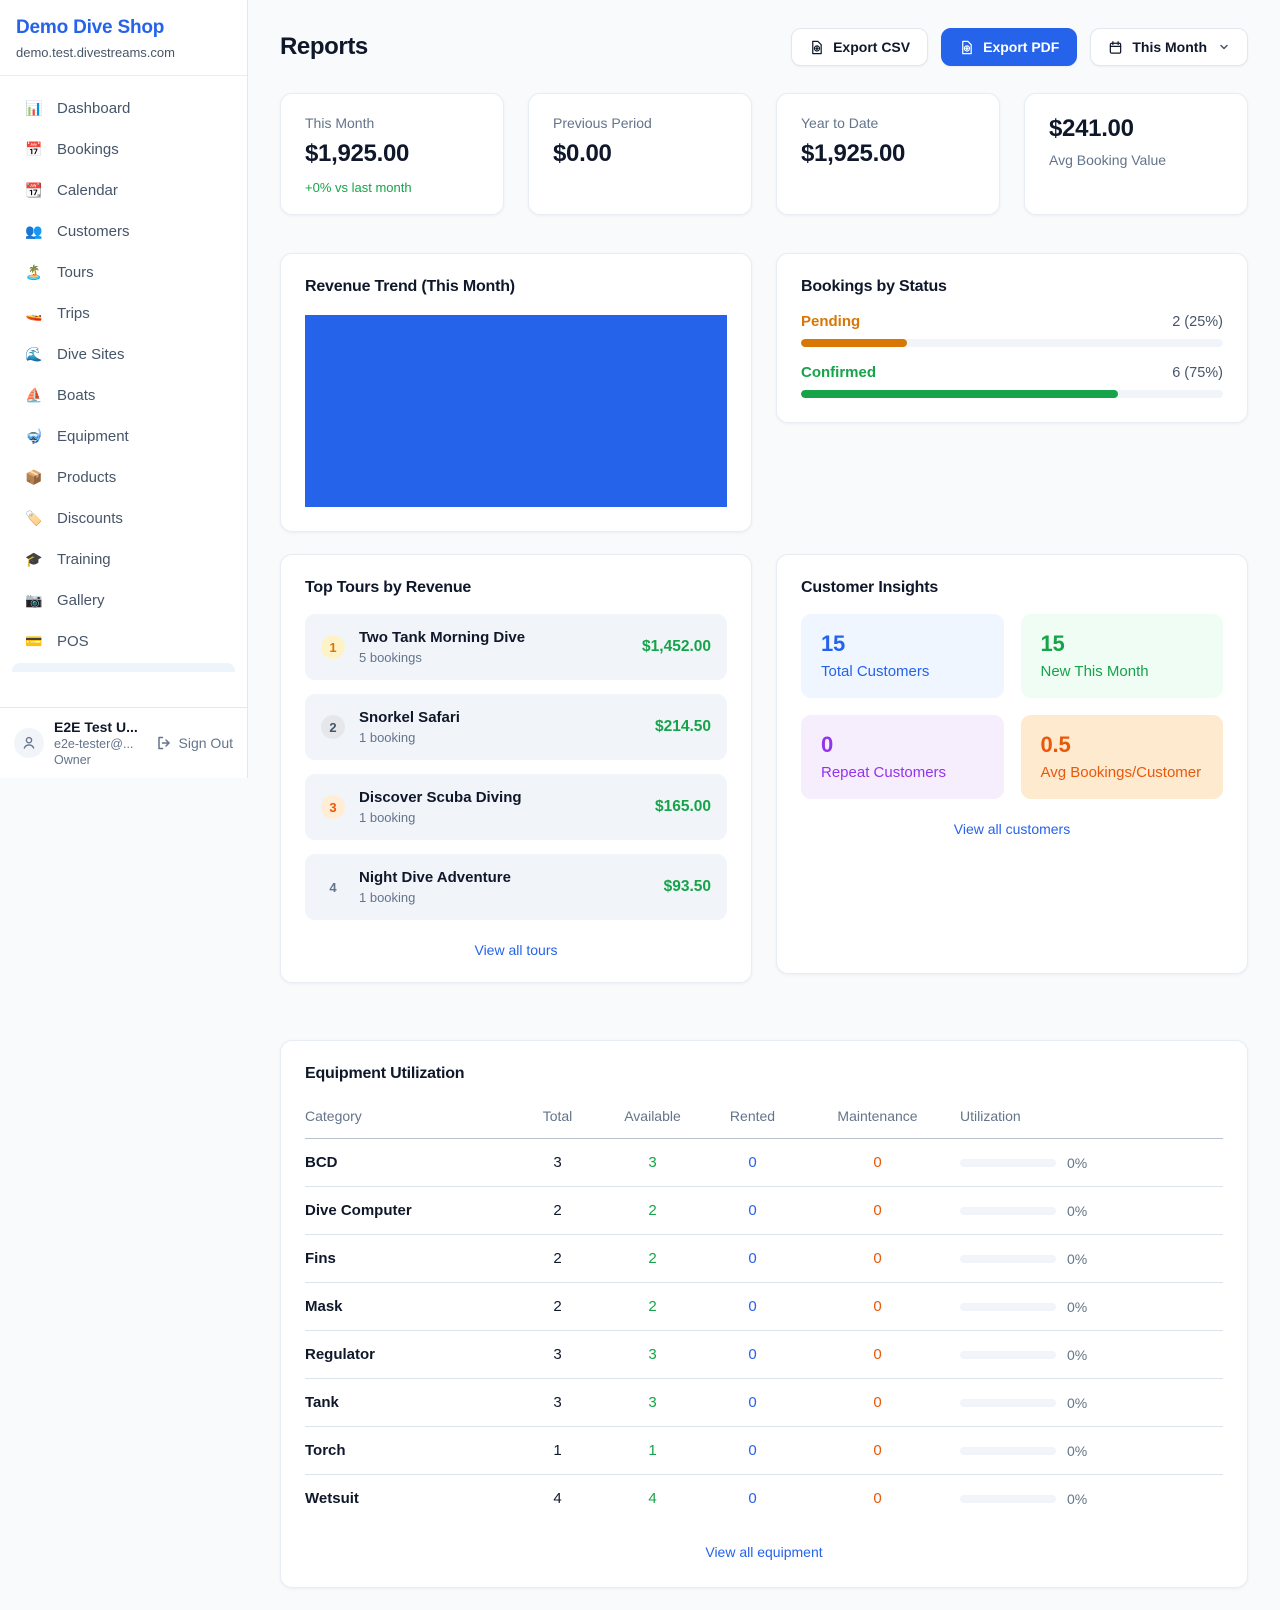 The width and height of the screenshot is (1280, 1610). What do you see at coordinates (959, 394) in the screenshot?
I see `status-bar-fill-confirmed` at bounding box center [959, 394].